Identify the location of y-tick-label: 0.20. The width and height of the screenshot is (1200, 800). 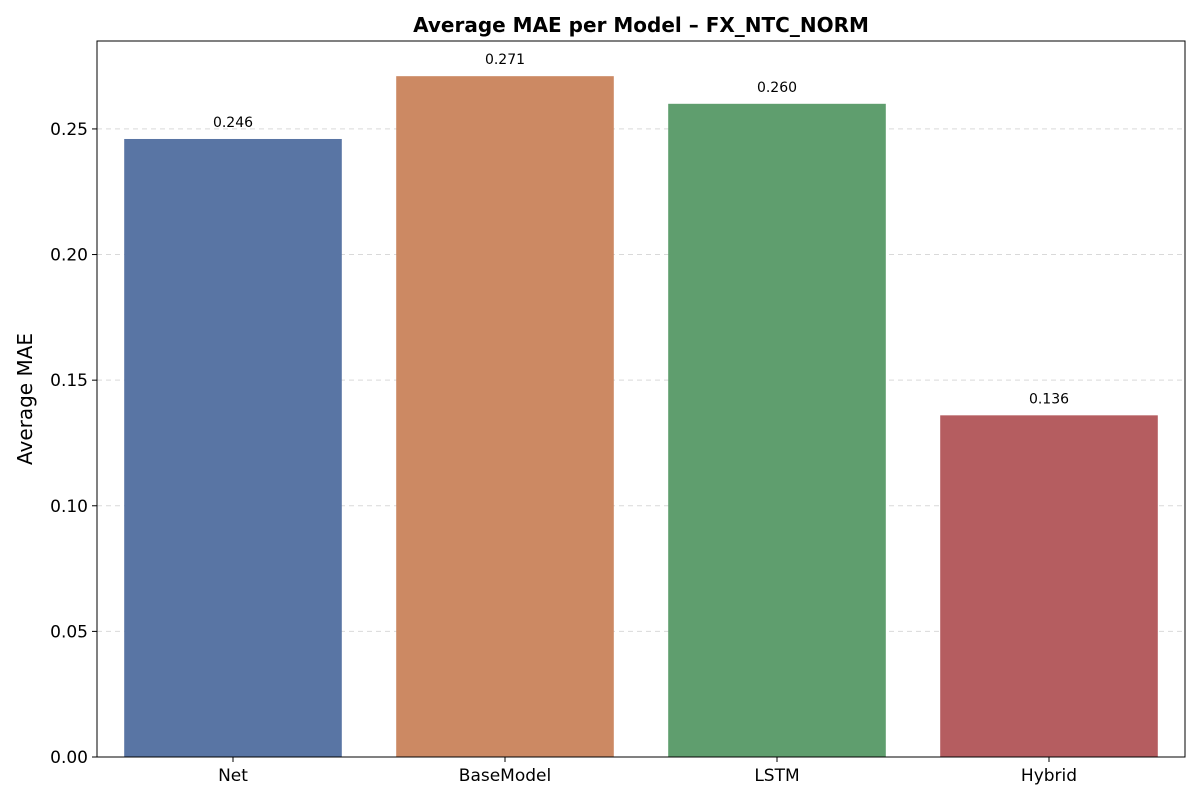
(69, 256).